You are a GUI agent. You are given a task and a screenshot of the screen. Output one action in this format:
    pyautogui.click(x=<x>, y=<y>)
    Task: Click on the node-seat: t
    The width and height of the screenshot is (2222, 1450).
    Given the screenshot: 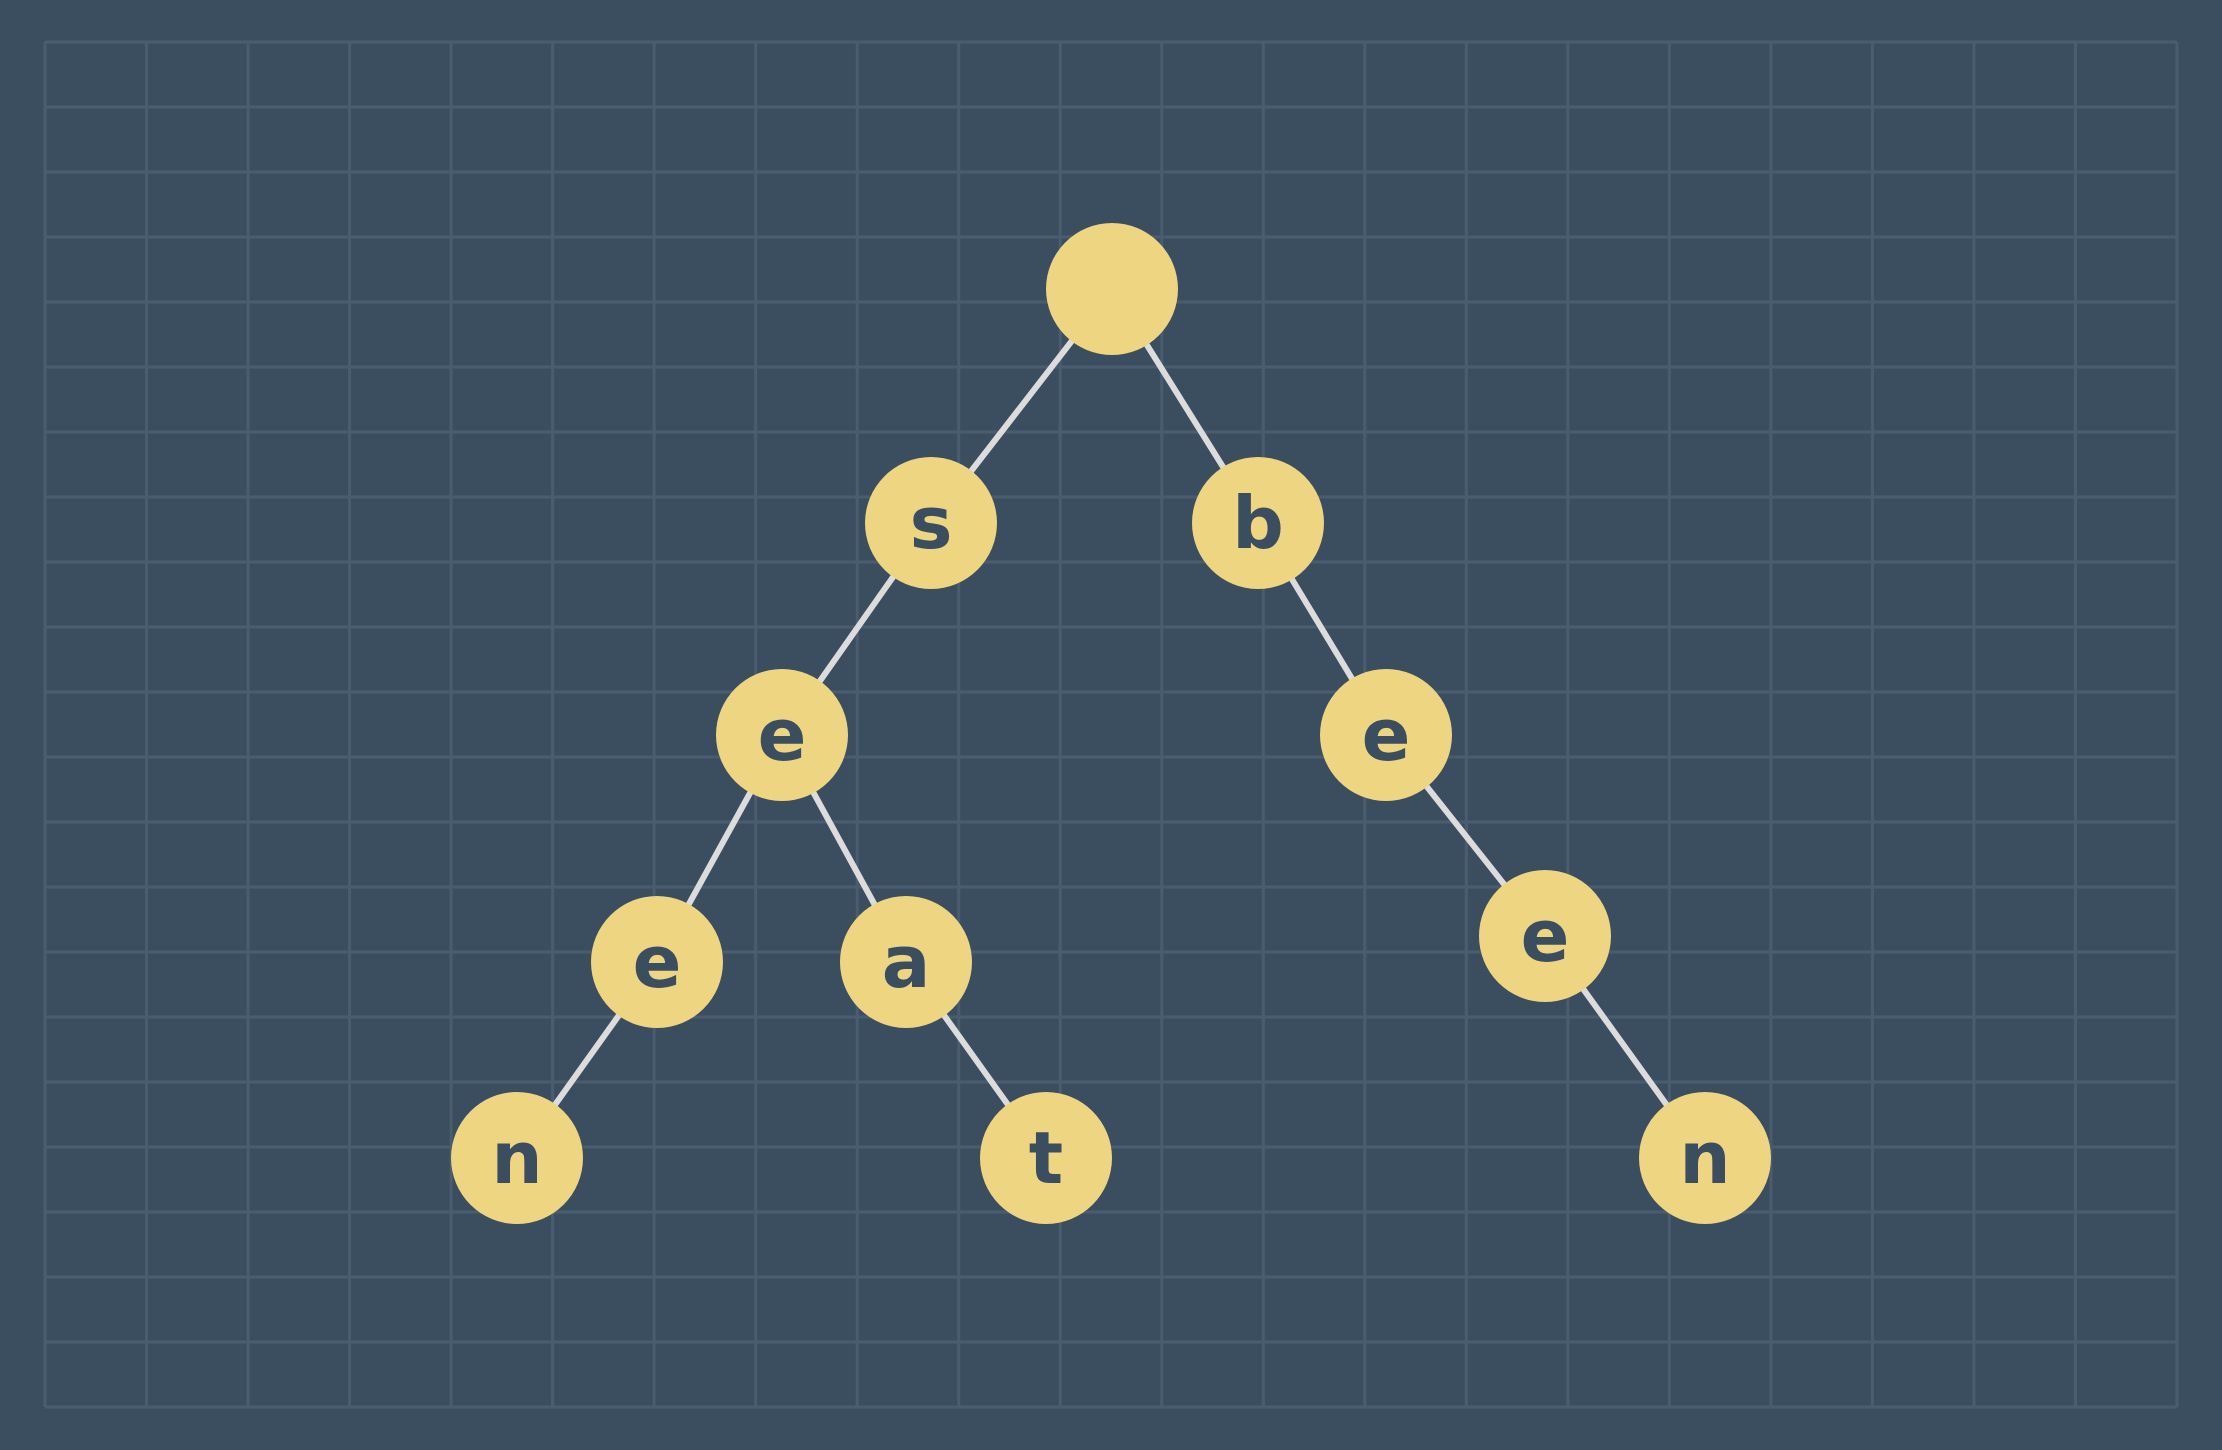 What is the action you would take?
    pyautogui.click(x=1046, y=1158)
    